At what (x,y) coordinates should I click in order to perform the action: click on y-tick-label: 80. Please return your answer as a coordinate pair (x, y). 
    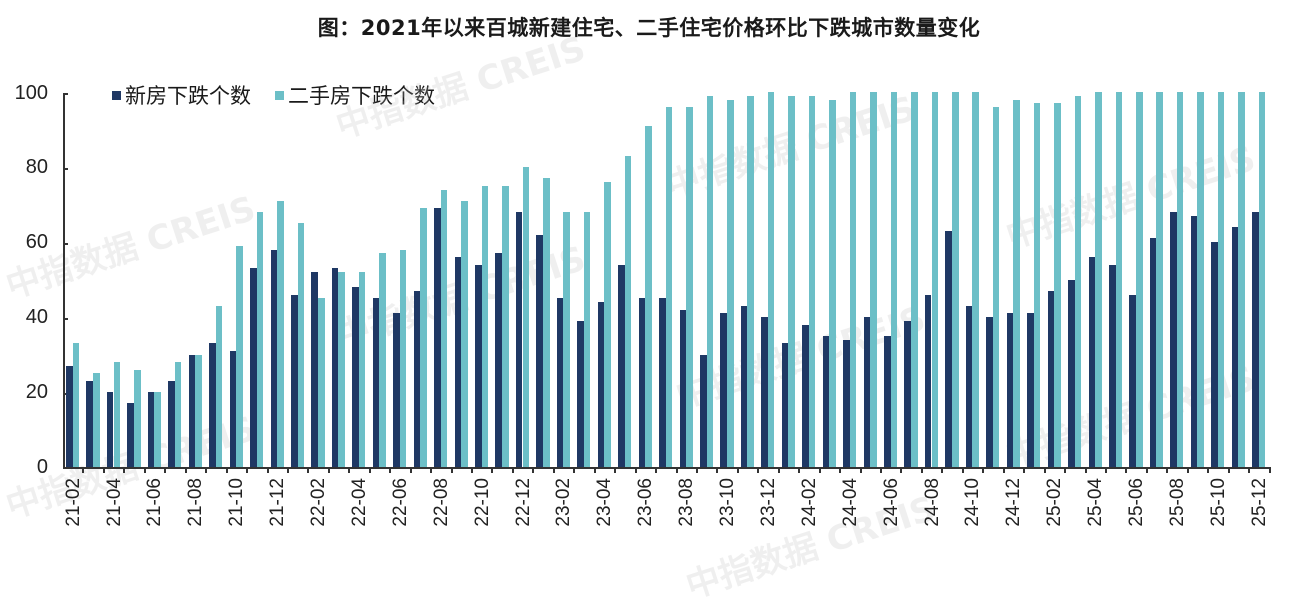
    Looking at the image, I should click on (36, 167).